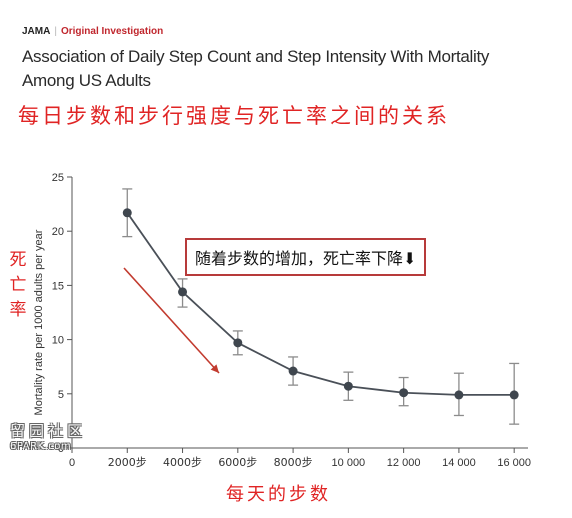 This screenshot has height=518, width=572. Describe the element at coordinates (182, 462) in the screenshot. I see `x-tick-label: 4000步` at that location.